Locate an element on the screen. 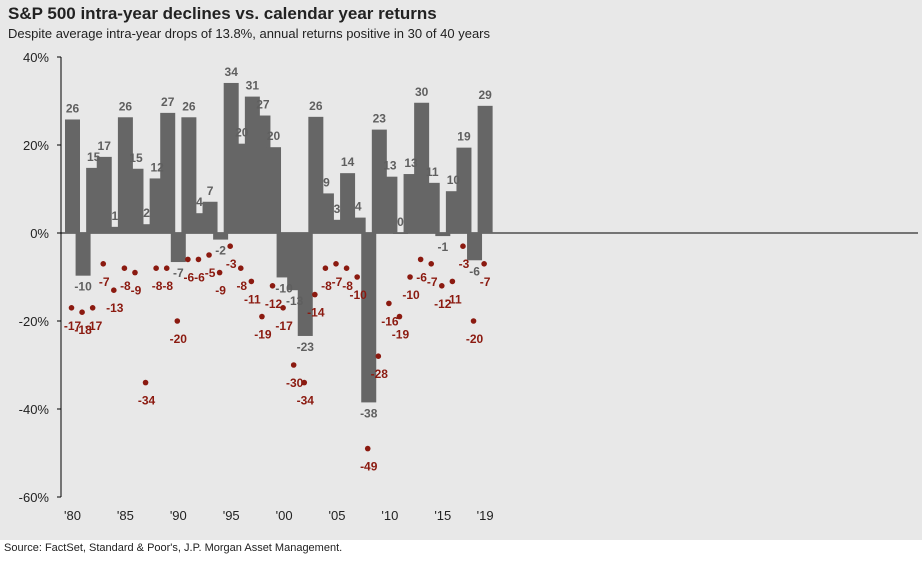 The width and height of the screenshot is (922, 561). x-tick-label: '05 is located at coordinates (337, 515).